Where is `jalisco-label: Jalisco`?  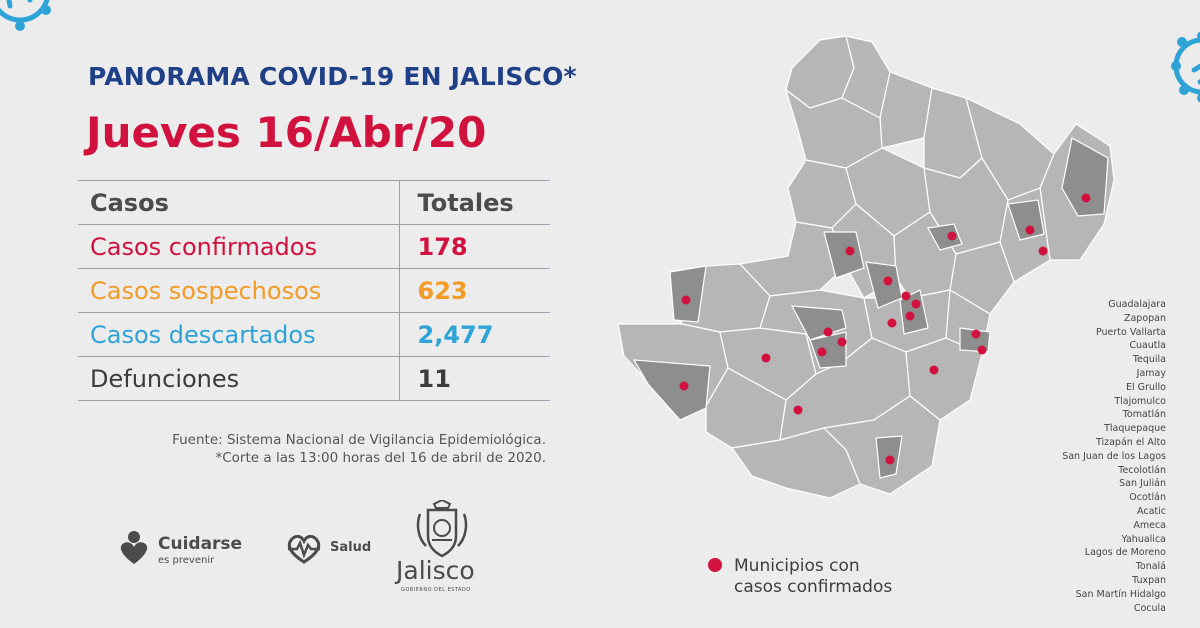
jalisco-label: Jalisco is located at coordinates (435, 570).